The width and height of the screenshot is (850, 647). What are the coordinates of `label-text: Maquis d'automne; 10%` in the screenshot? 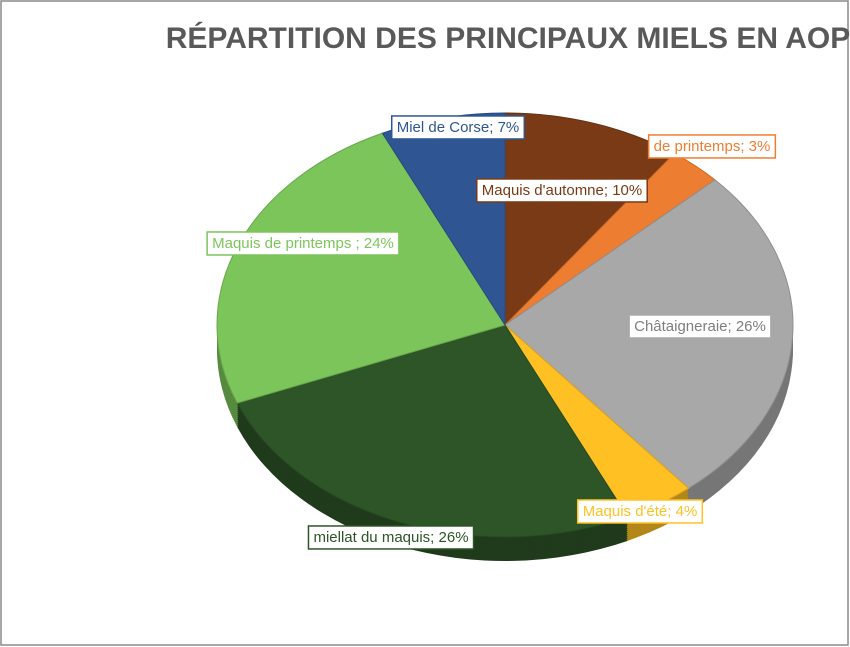 It's located at (562, 190).